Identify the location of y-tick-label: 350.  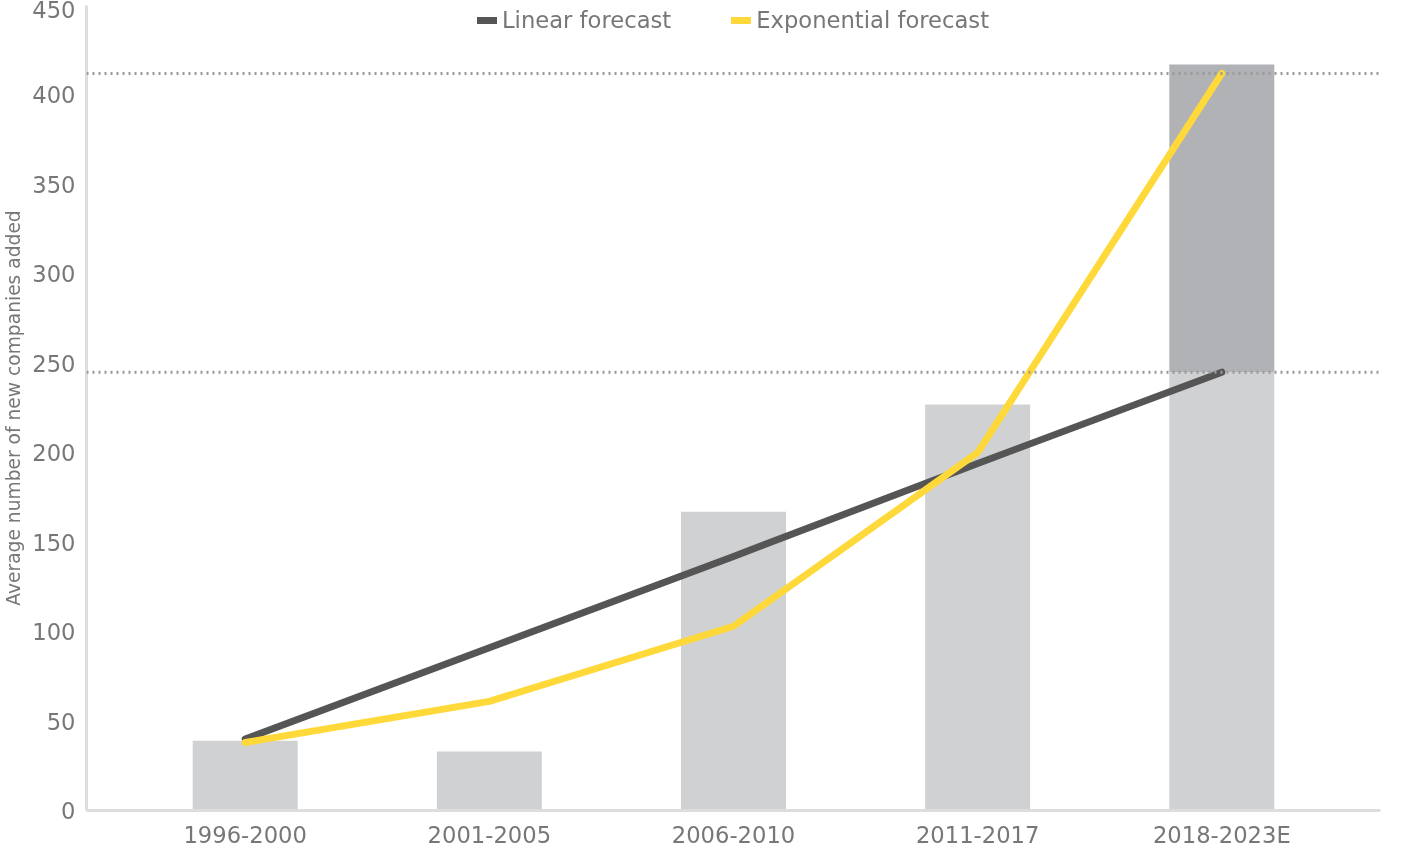
(54, 184).